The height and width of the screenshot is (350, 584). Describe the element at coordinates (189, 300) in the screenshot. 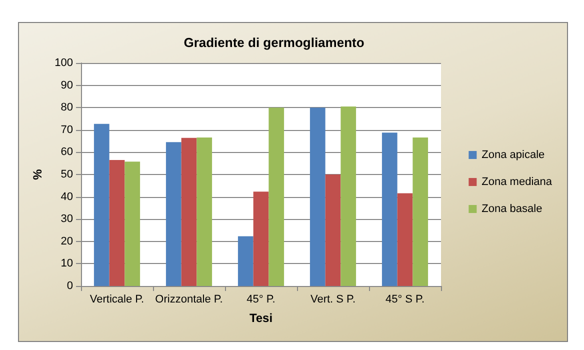

I see `x-tick-label: Orizzontale P.` at that location.